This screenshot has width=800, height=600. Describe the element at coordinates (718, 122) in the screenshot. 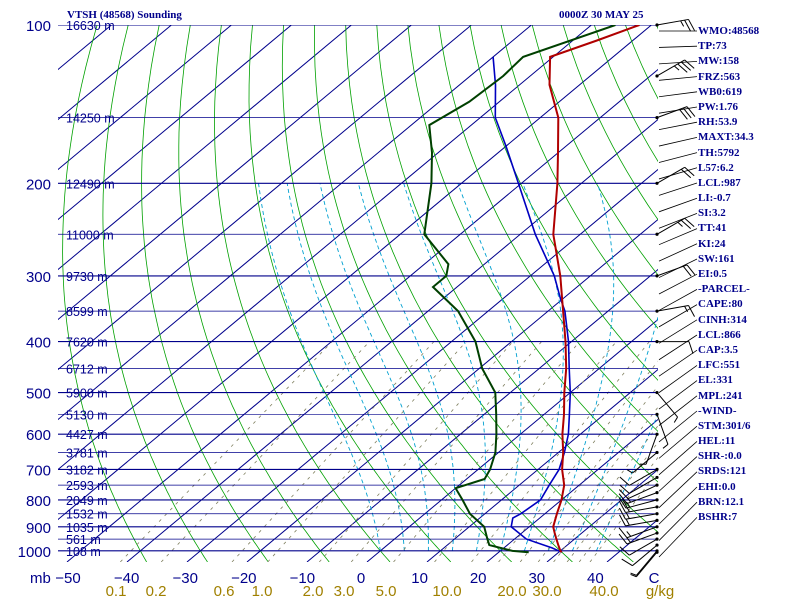

I see `panel-stat: RH:53.9` at that location.